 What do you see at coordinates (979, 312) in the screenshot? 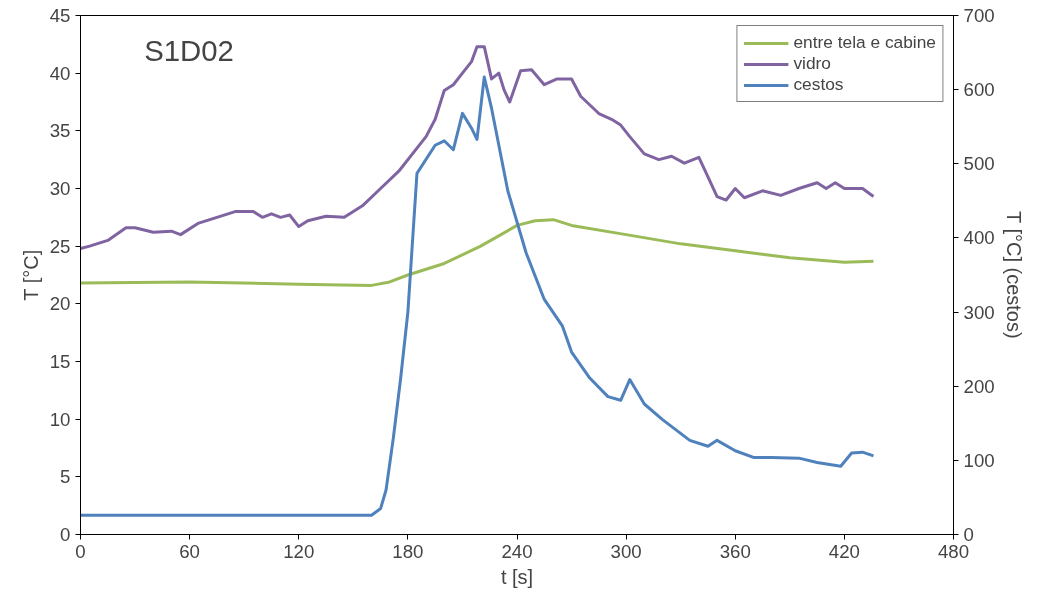
I see `y2-tick-label: 300` at bounding box center [979, 312].